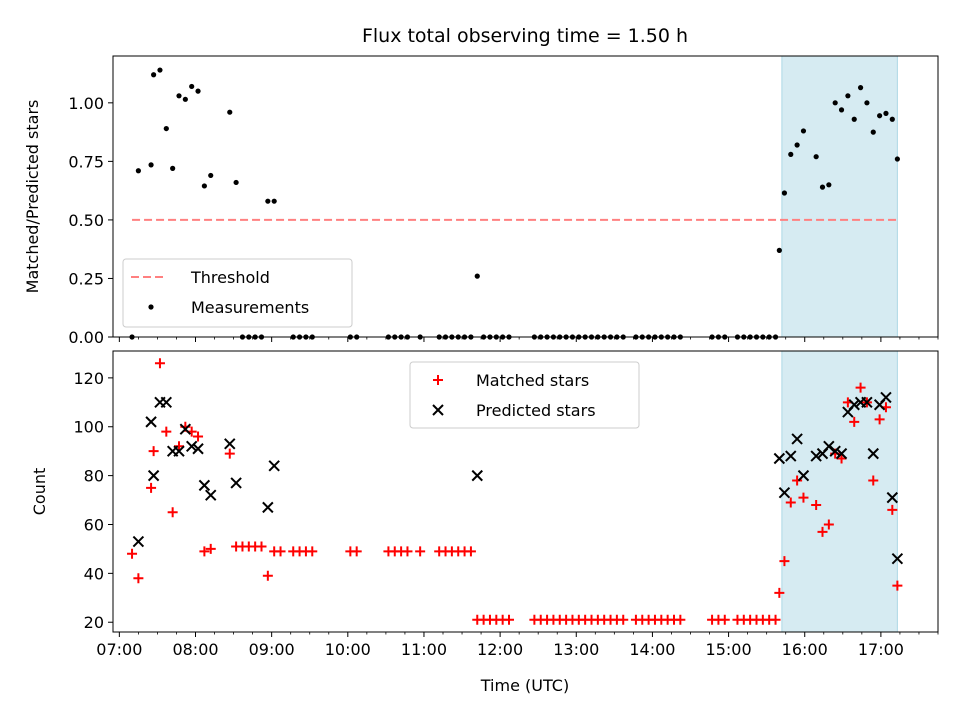  I want to click on y-tick-label: 1.00, so click(86, 103).